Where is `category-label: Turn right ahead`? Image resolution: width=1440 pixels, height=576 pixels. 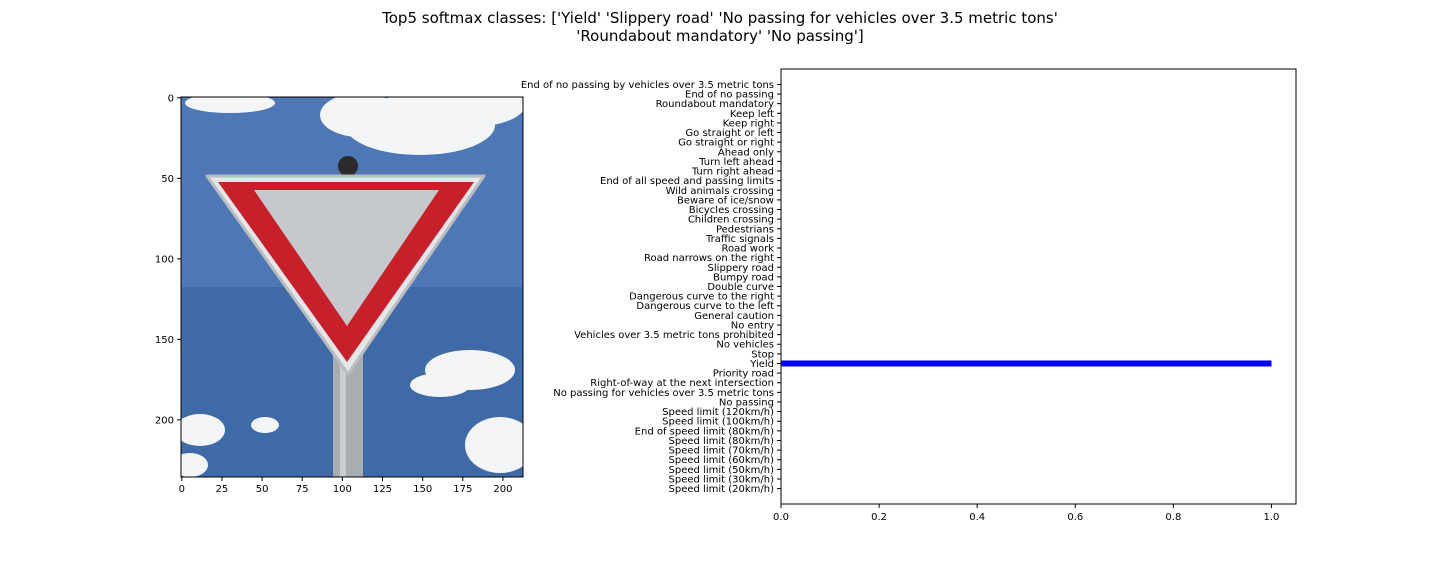
category-label: Turn right ahead is located at coordinates (732, 172).